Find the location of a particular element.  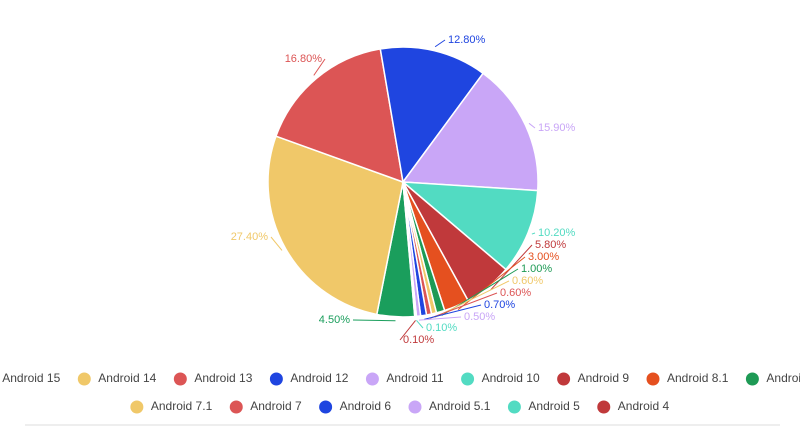

legend-label: Android 8 is located at coordinates (783, 378).